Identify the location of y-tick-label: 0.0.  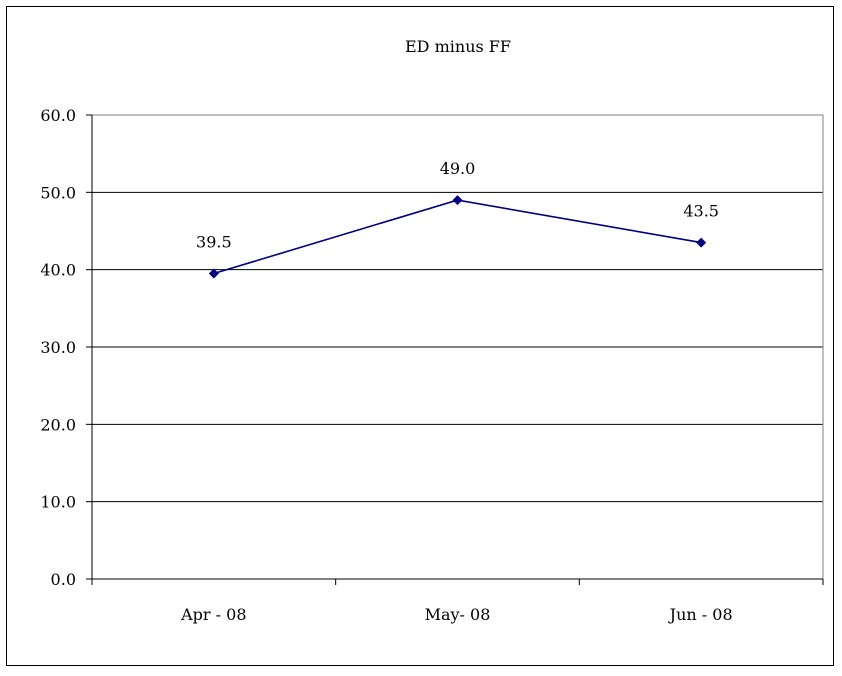
(63, 579).